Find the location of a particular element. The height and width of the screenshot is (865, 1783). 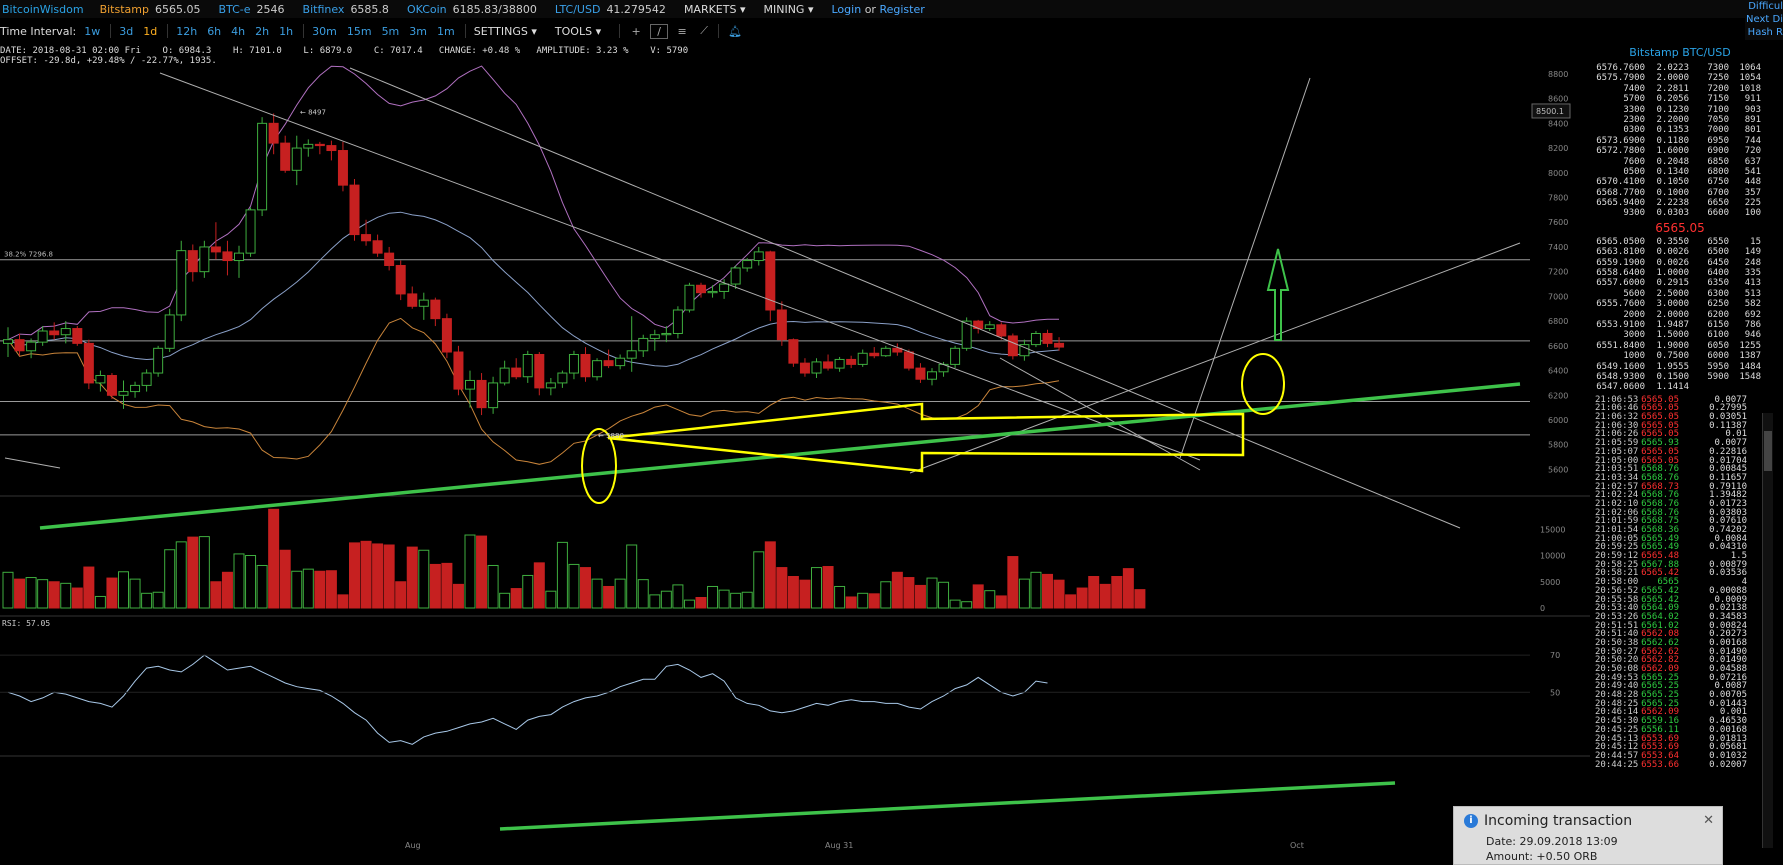

interval-1w: 1w is located at coordinates (92, 31).